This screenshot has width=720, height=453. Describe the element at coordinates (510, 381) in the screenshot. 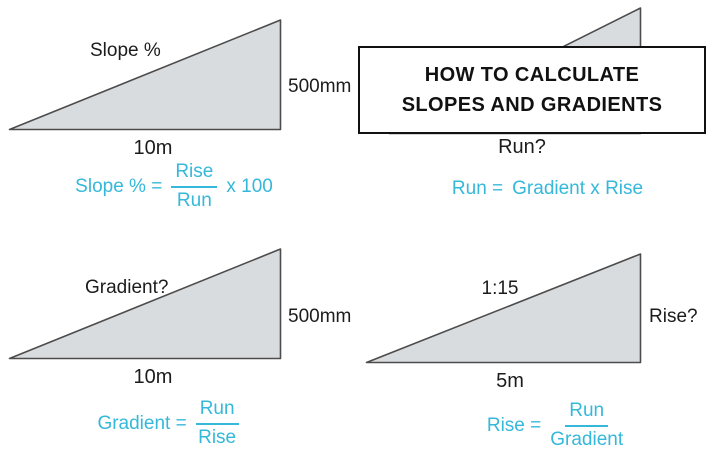

I see `rise-run-label: 5m` at that location.